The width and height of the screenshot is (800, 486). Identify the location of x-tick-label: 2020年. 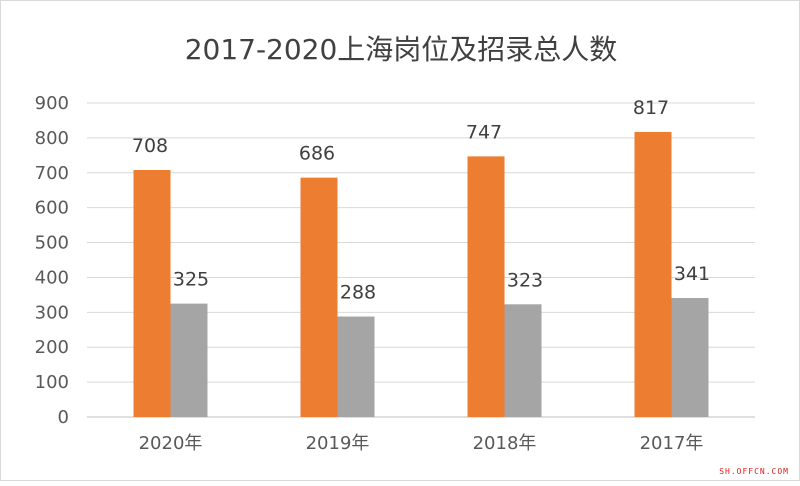
(171, 443).